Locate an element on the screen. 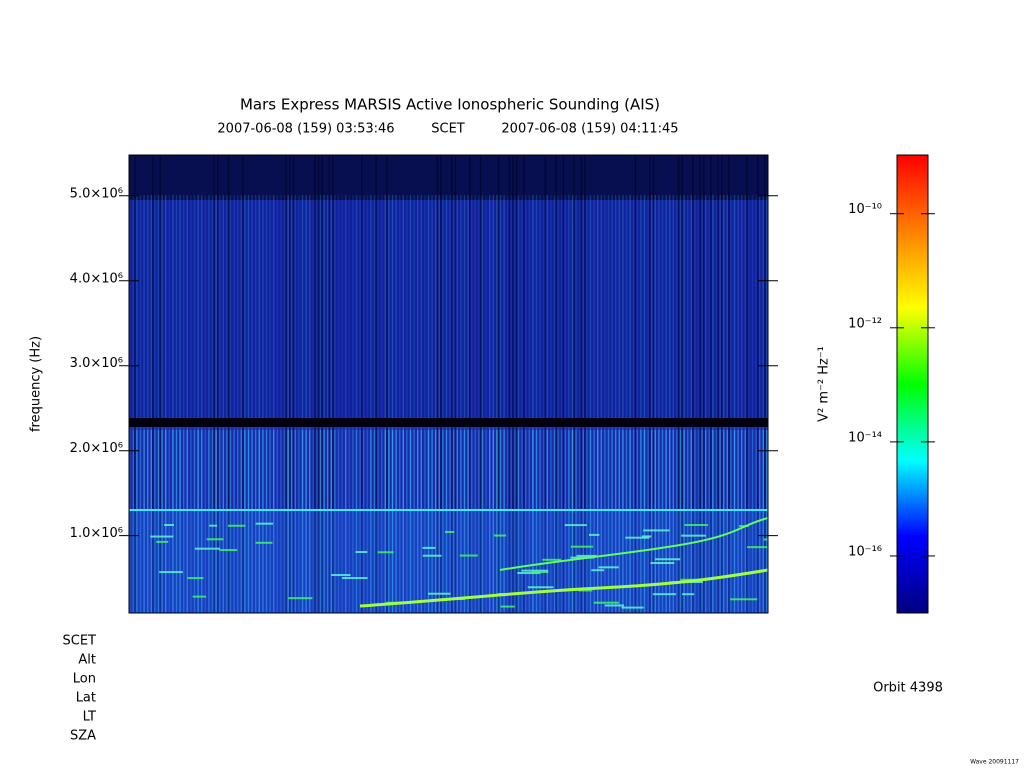  orbit: Orbit 4398 is located at coordinates (908, 688).